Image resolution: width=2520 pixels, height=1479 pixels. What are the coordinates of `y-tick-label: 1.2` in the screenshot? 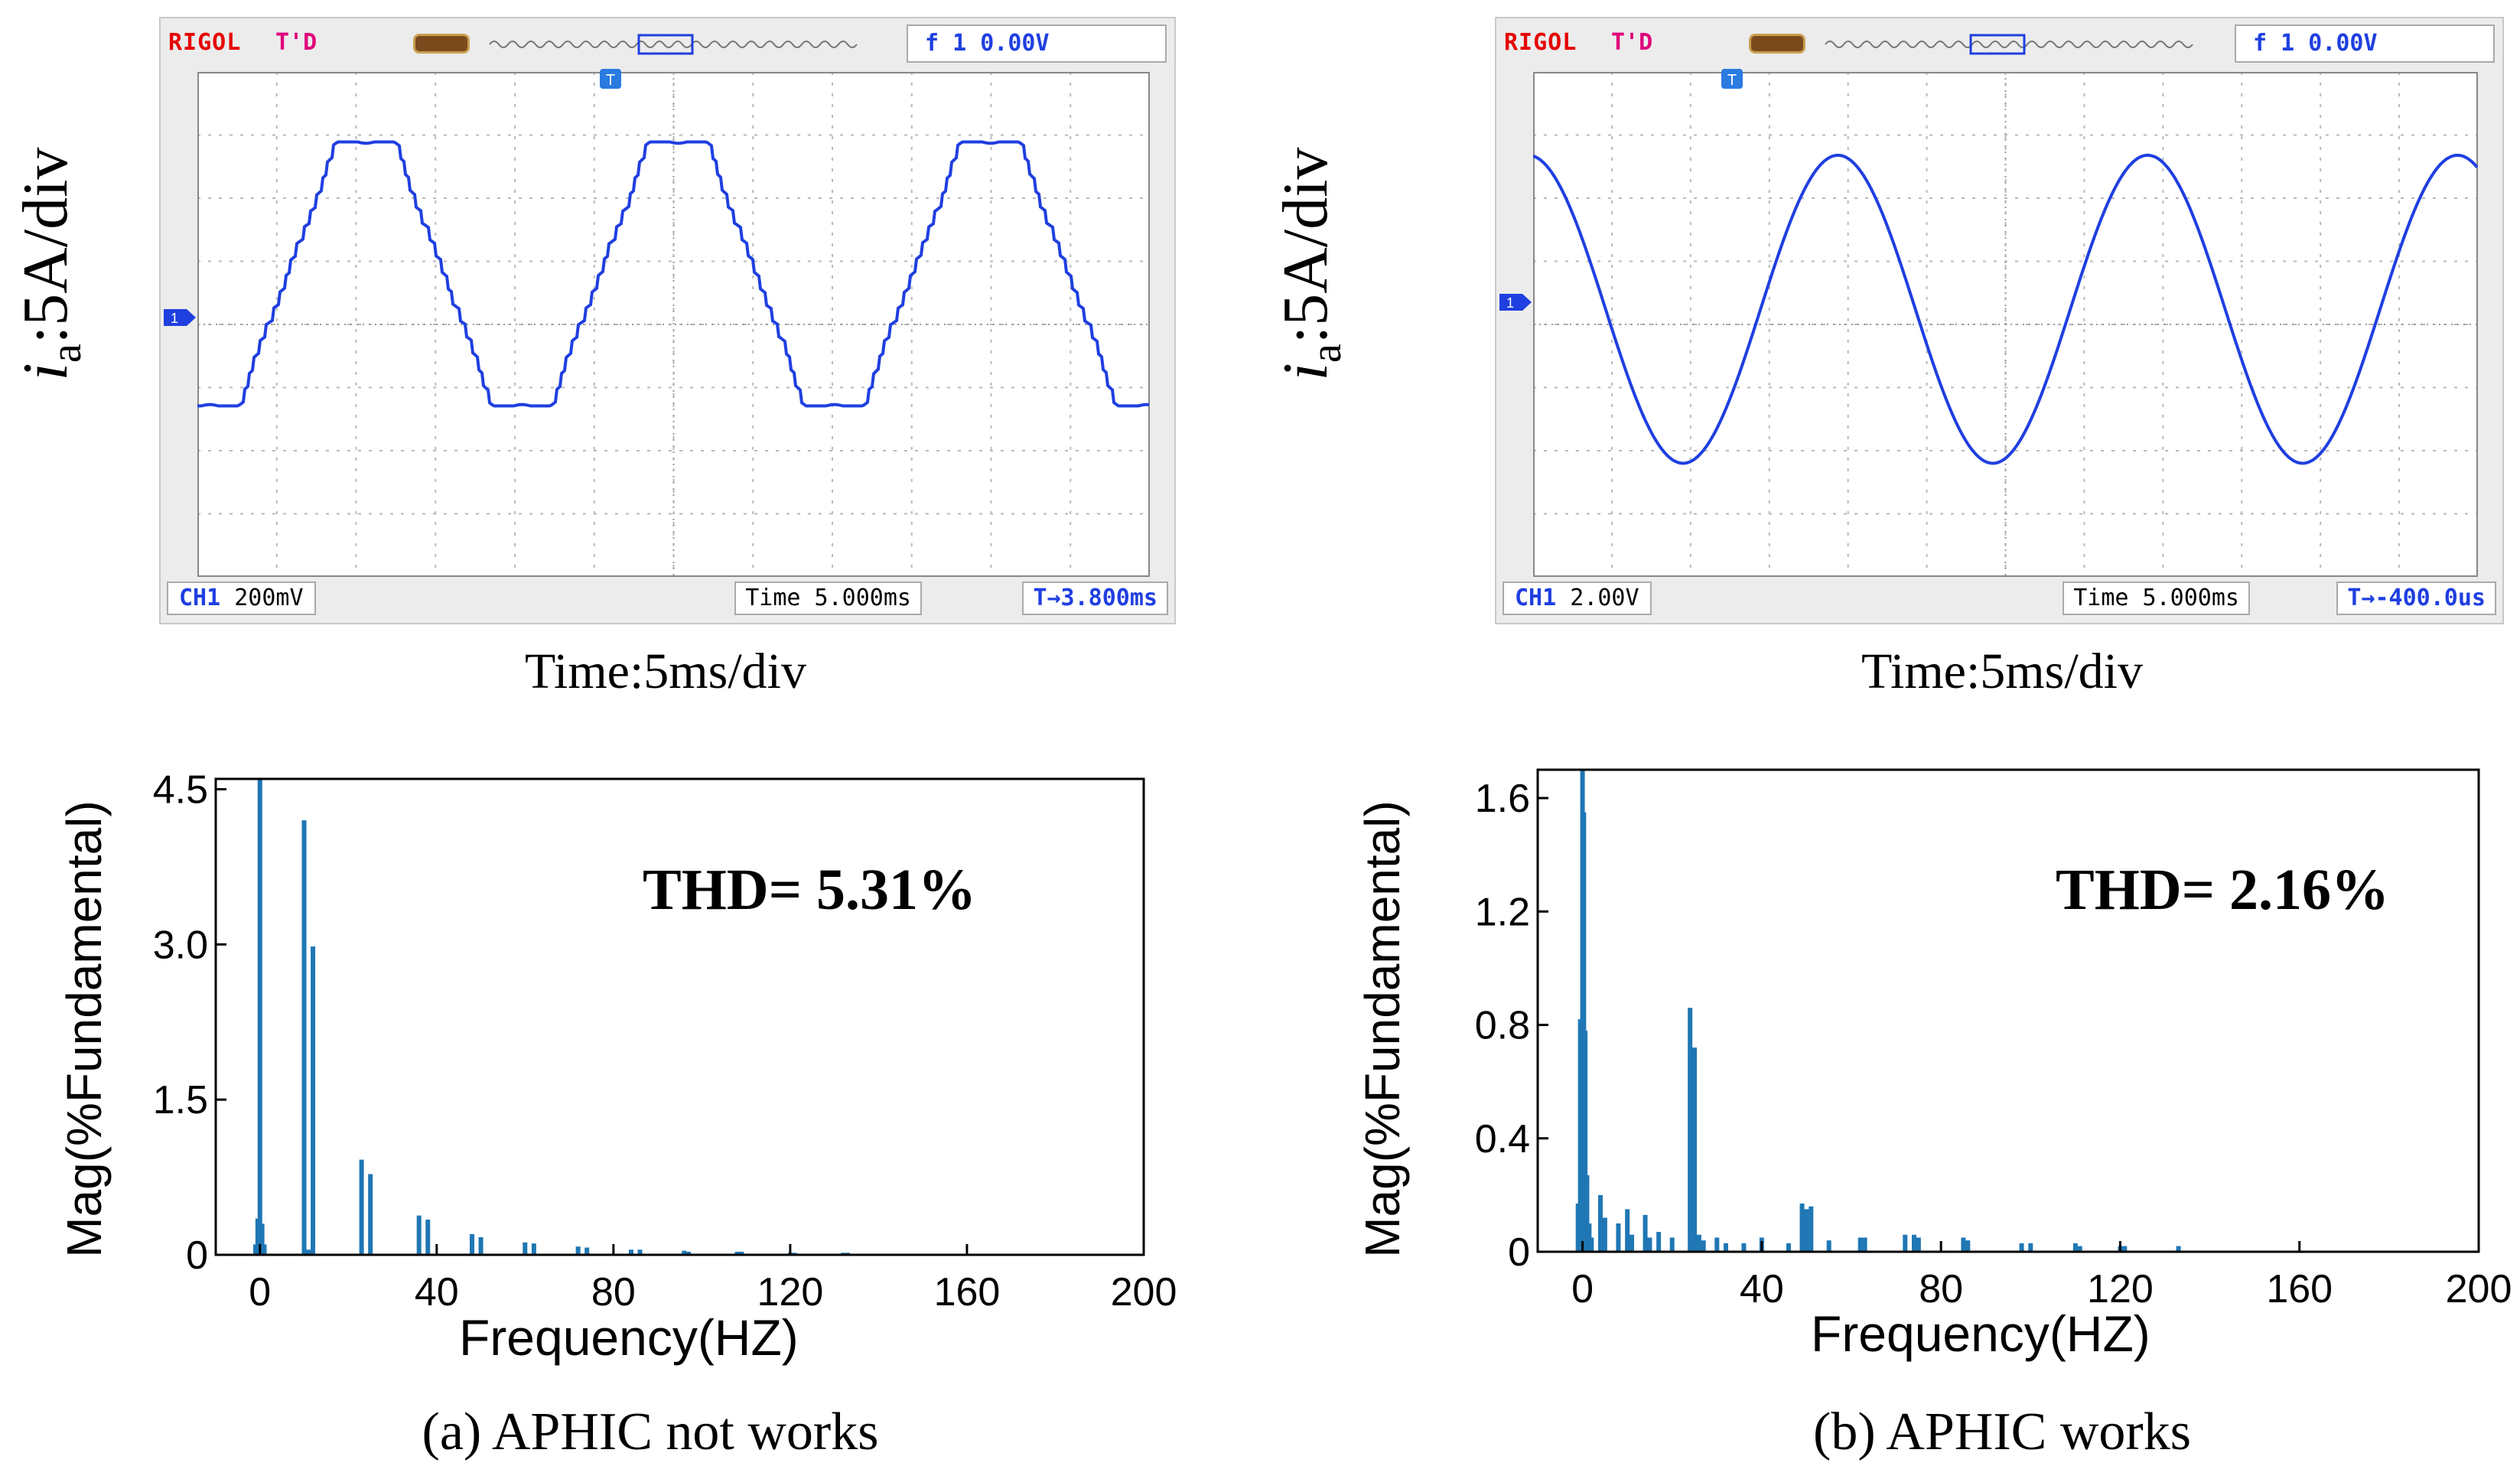 It's located at (1502, 912).